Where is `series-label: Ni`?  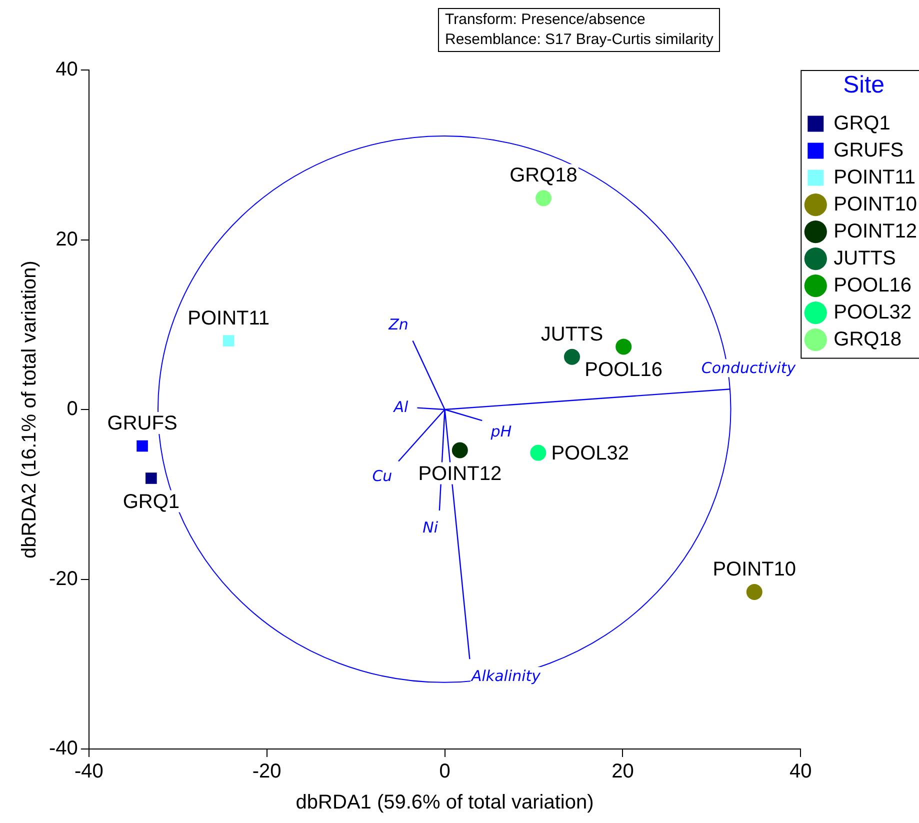
series-label: Ni is located at coordinates (430, 527).